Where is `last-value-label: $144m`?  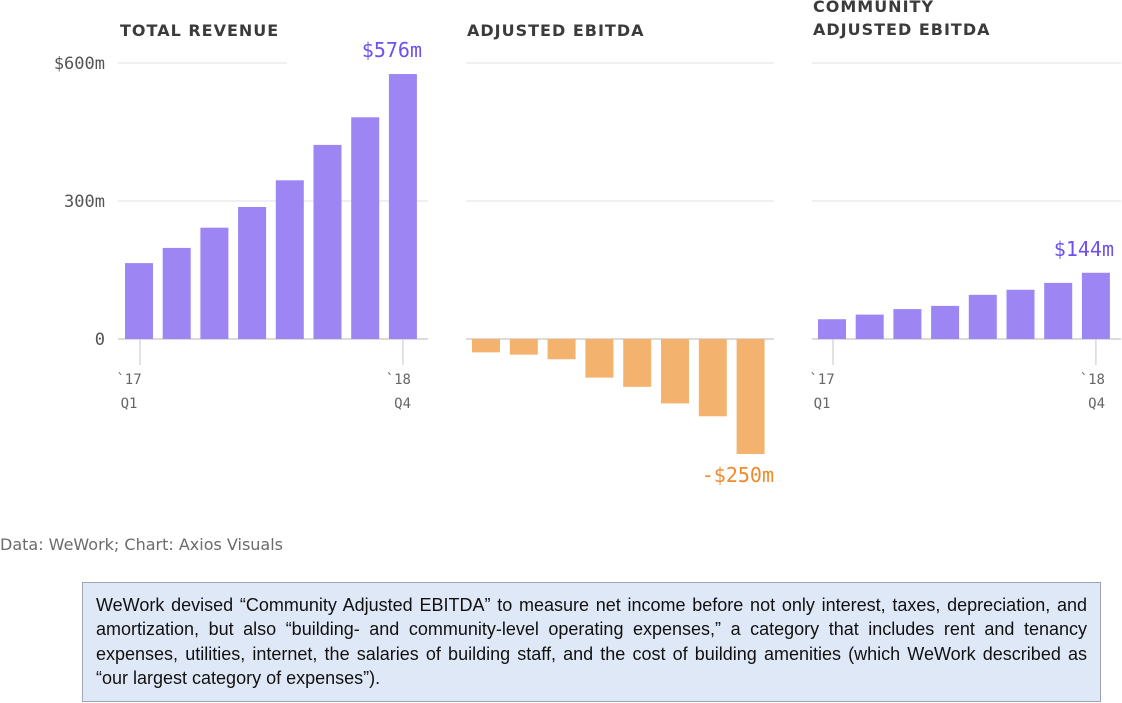
last-value-label: $144m is located at coordinates (1084, 249).